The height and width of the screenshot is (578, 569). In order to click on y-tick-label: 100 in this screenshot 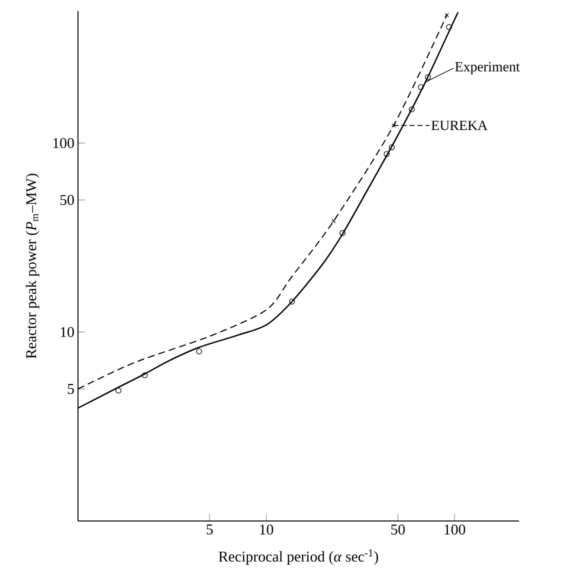, I will do `click(63, 143)`.